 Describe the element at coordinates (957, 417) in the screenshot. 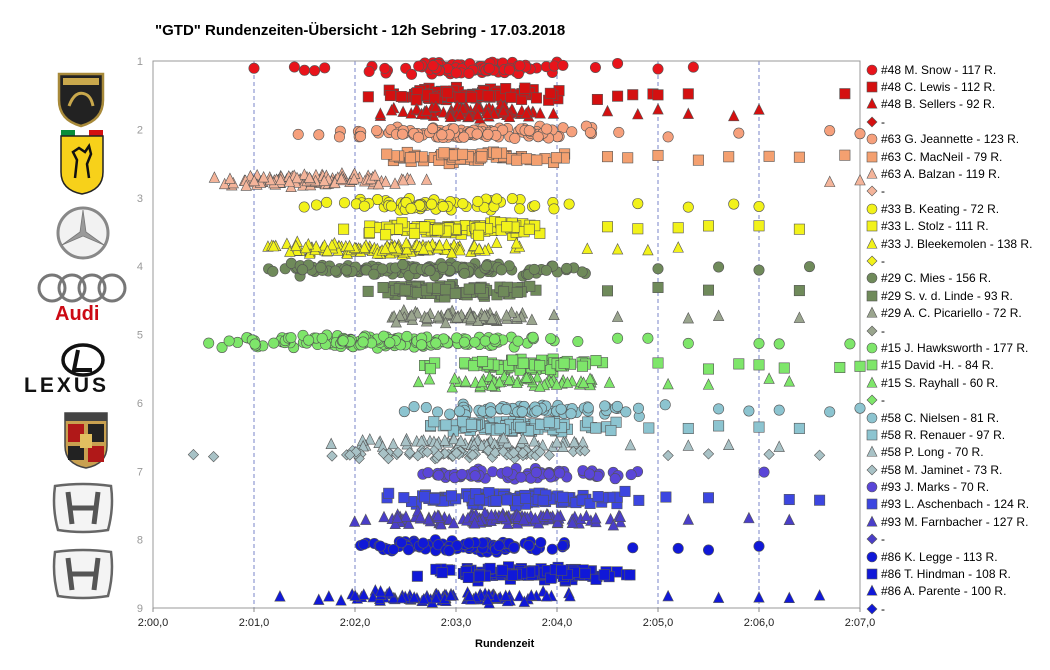

I see `legend-item: #58 C. Nielsen - 81 R.` at that location.